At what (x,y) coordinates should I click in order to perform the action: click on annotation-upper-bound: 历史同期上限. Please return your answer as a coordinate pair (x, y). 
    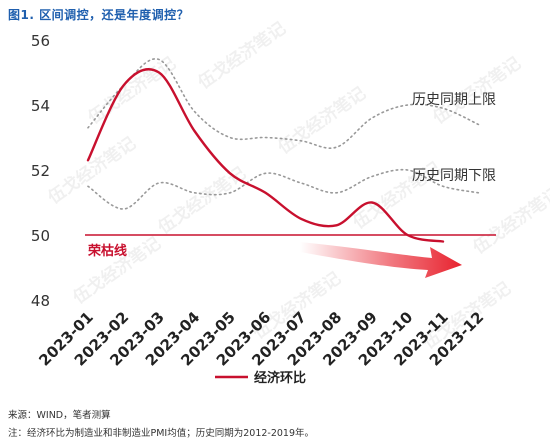
    Looking at the image, I should click on (454, 100).